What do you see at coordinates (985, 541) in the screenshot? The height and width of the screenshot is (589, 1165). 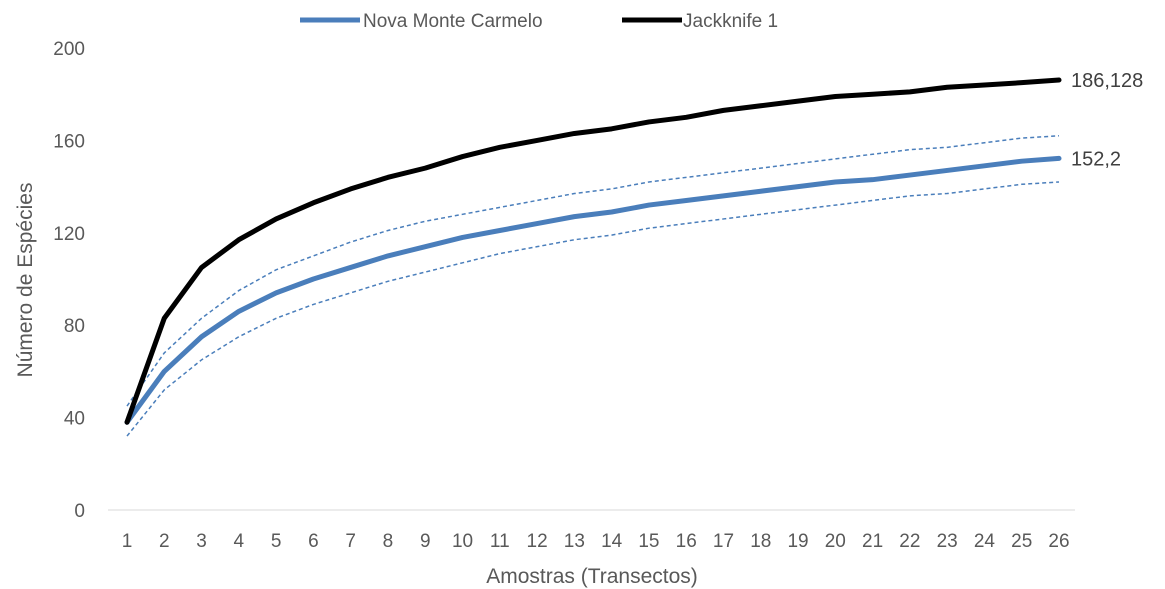 I see `x-tick-label: 24` at bounding box center [985, 541].